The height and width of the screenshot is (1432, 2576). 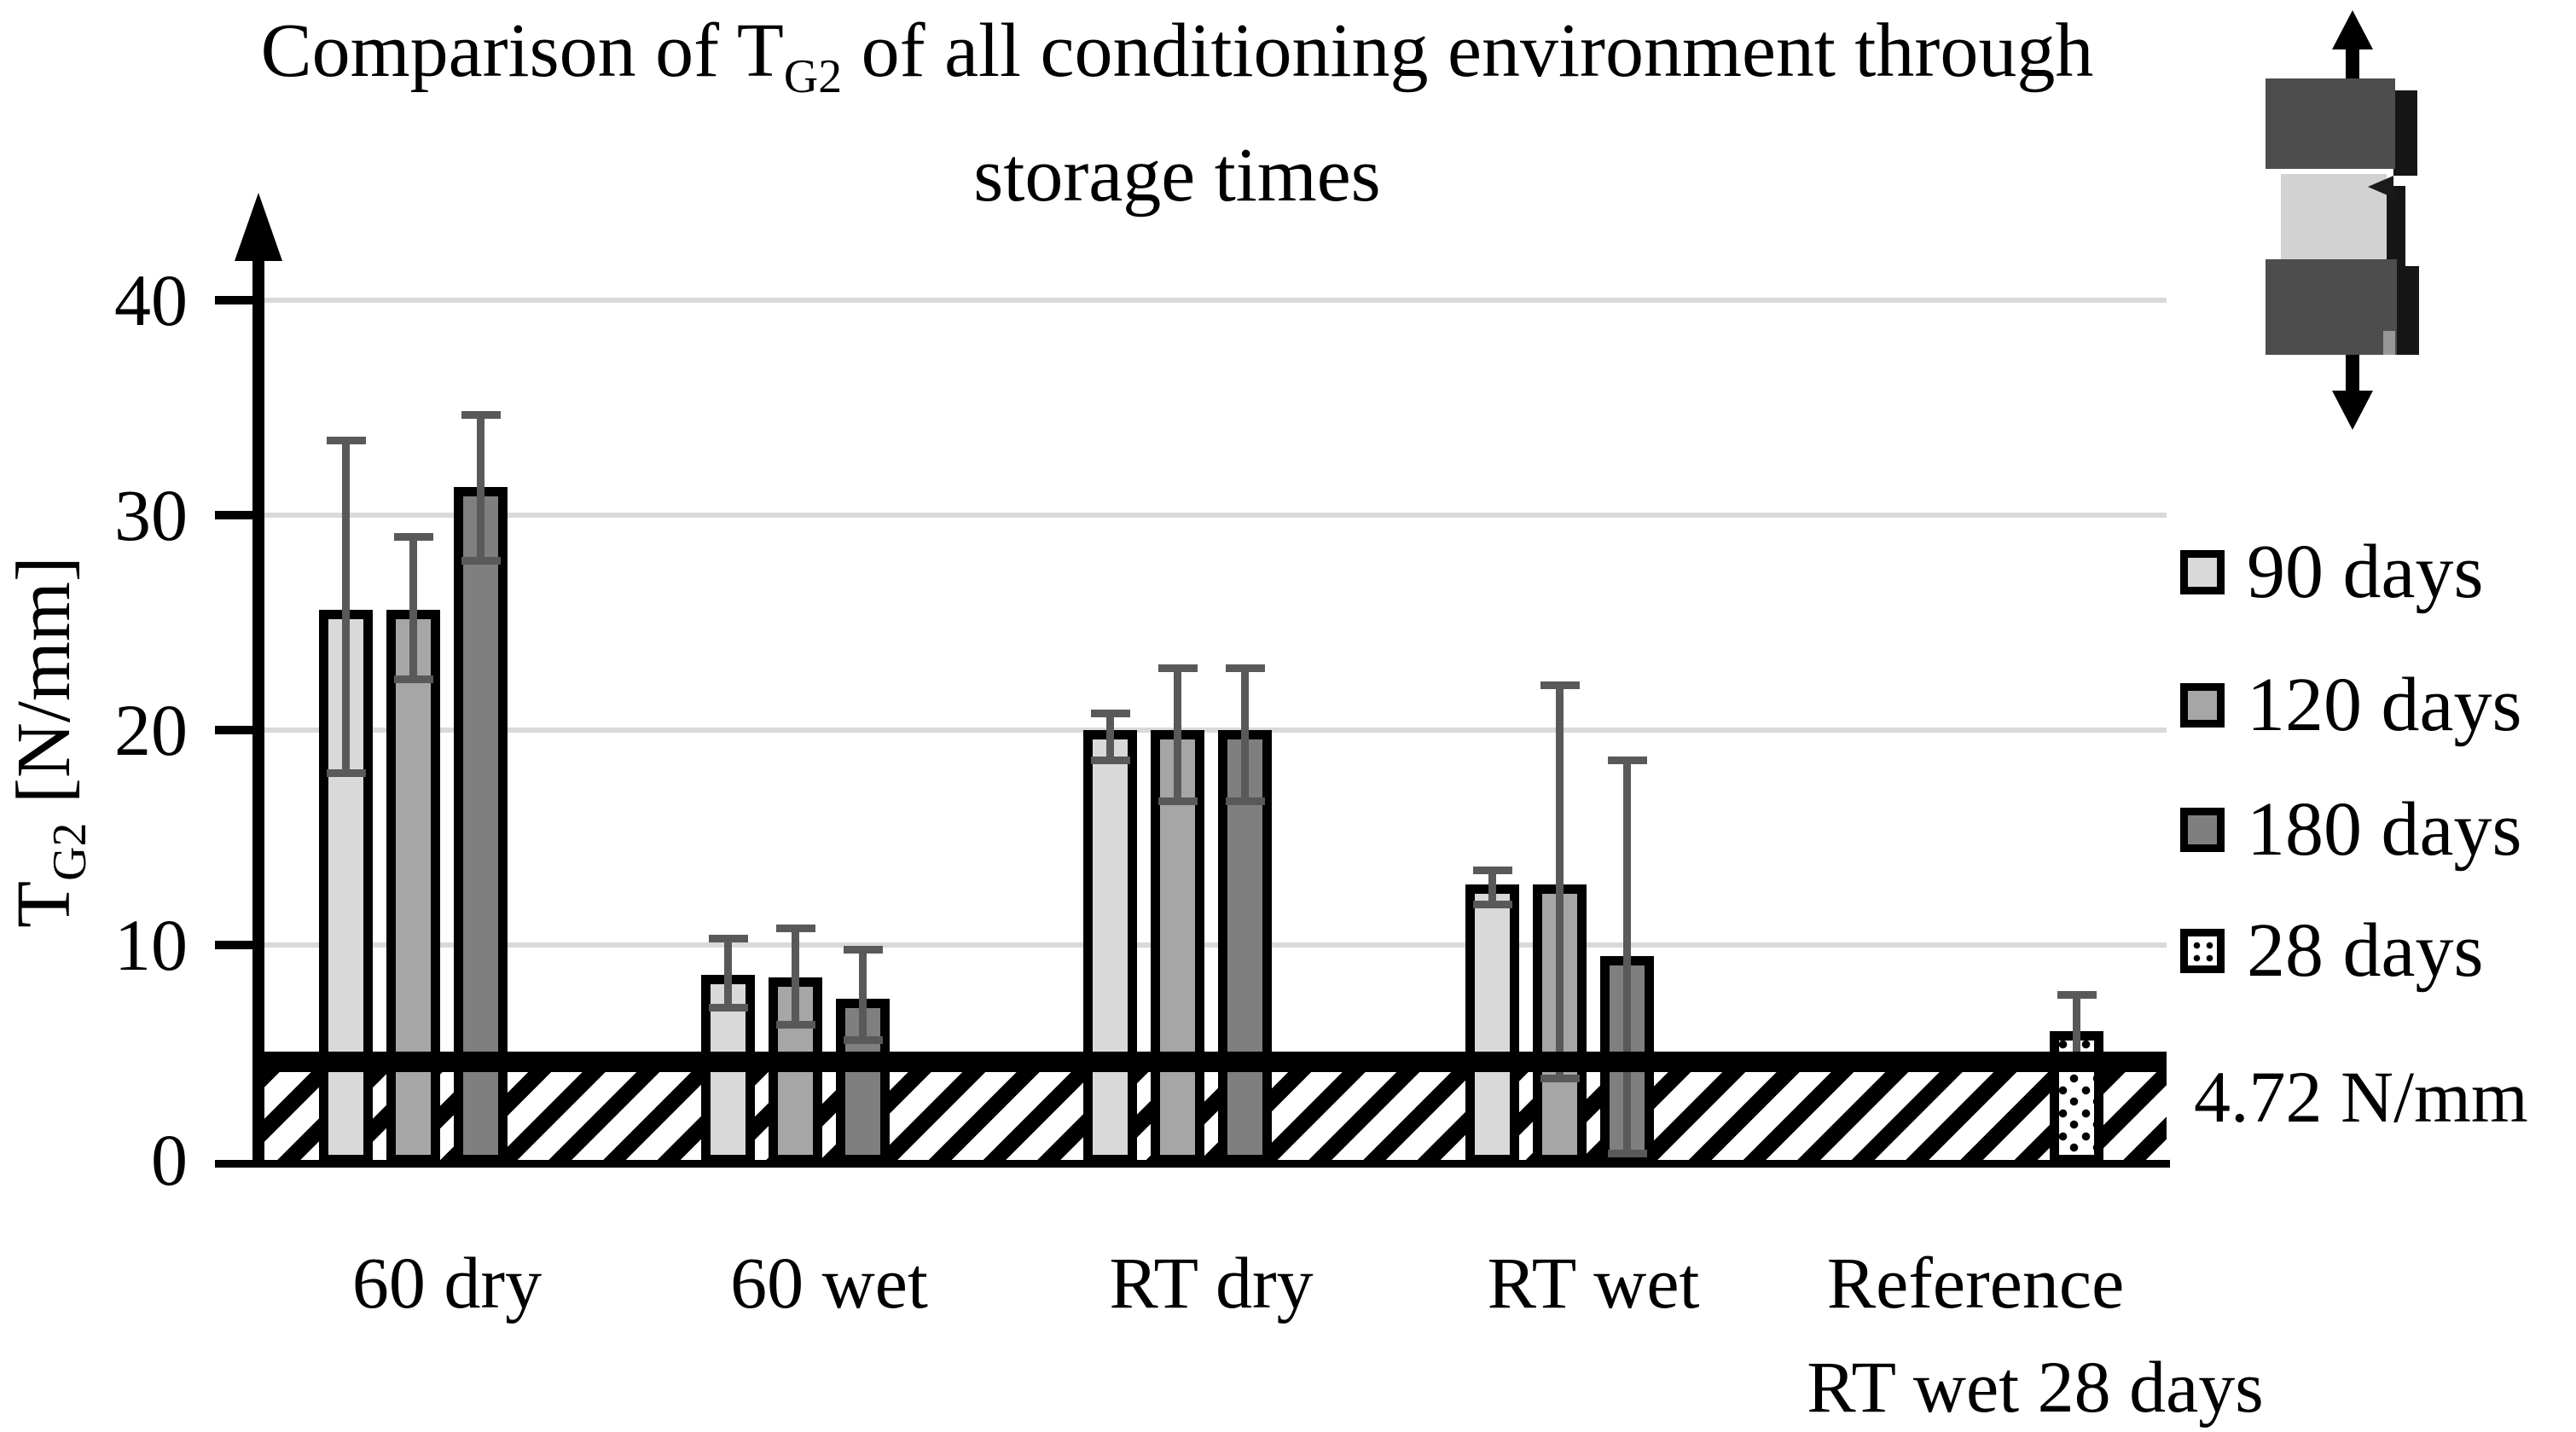 What do you see at coordinates (2330, 123) in the screenshot?
I see `specimen-top-grip` at bounding box center [2330, 123].